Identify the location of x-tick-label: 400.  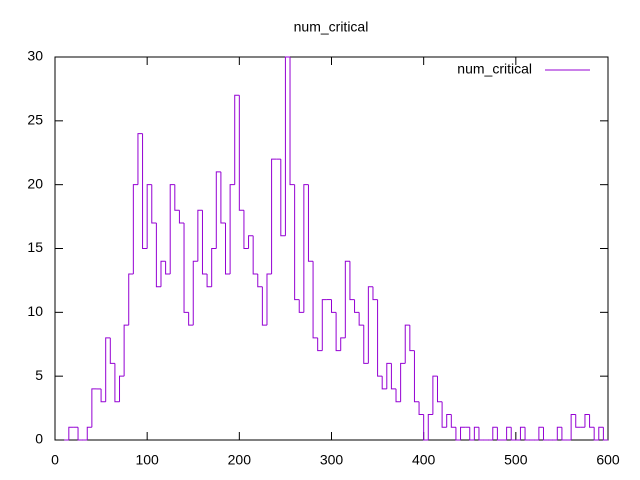
(424, 460).